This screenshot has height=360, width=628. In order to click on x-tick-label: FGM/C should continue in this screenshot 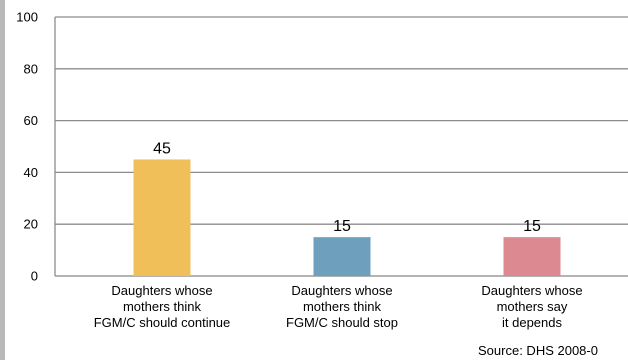, I will do `click(162, 322)`.